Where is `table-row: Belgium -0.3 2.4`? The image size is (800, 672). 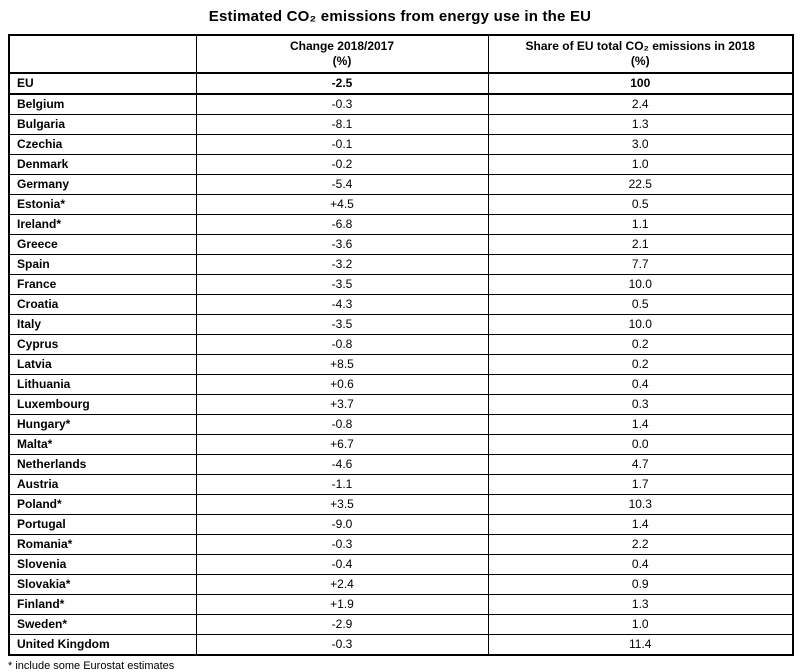
table-row: Belgium -0.3 2.4 is located at coordinates (401, 104).